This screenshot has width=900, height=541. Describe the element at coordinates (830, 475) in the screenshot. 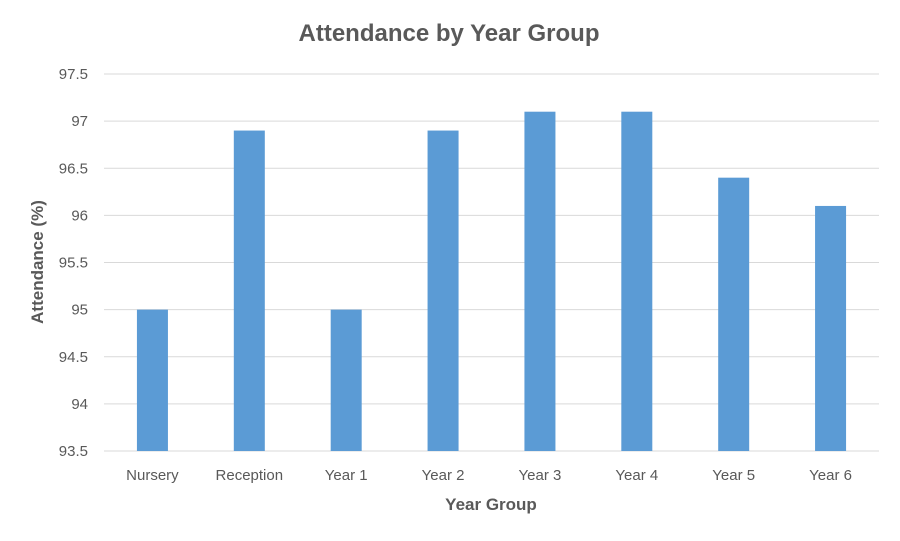

I see `x-tick-label: Year 6` at that location.